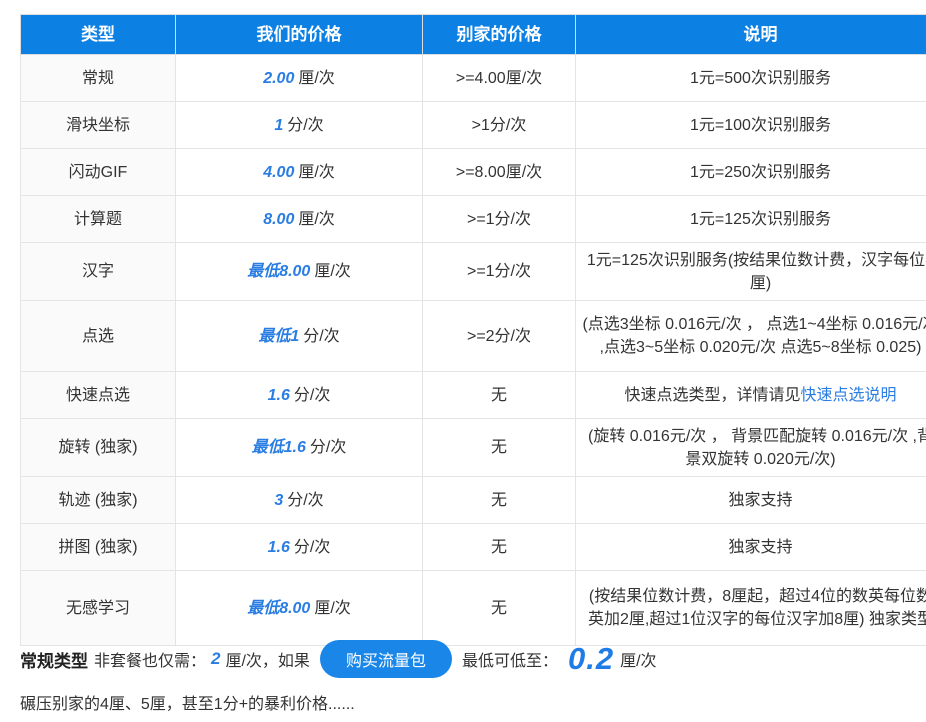  What do you see at coordinates (750, 78) in the screenshot?
I see `desc-cell: 1元=500次识别服务` at bounding box center [750, 78].